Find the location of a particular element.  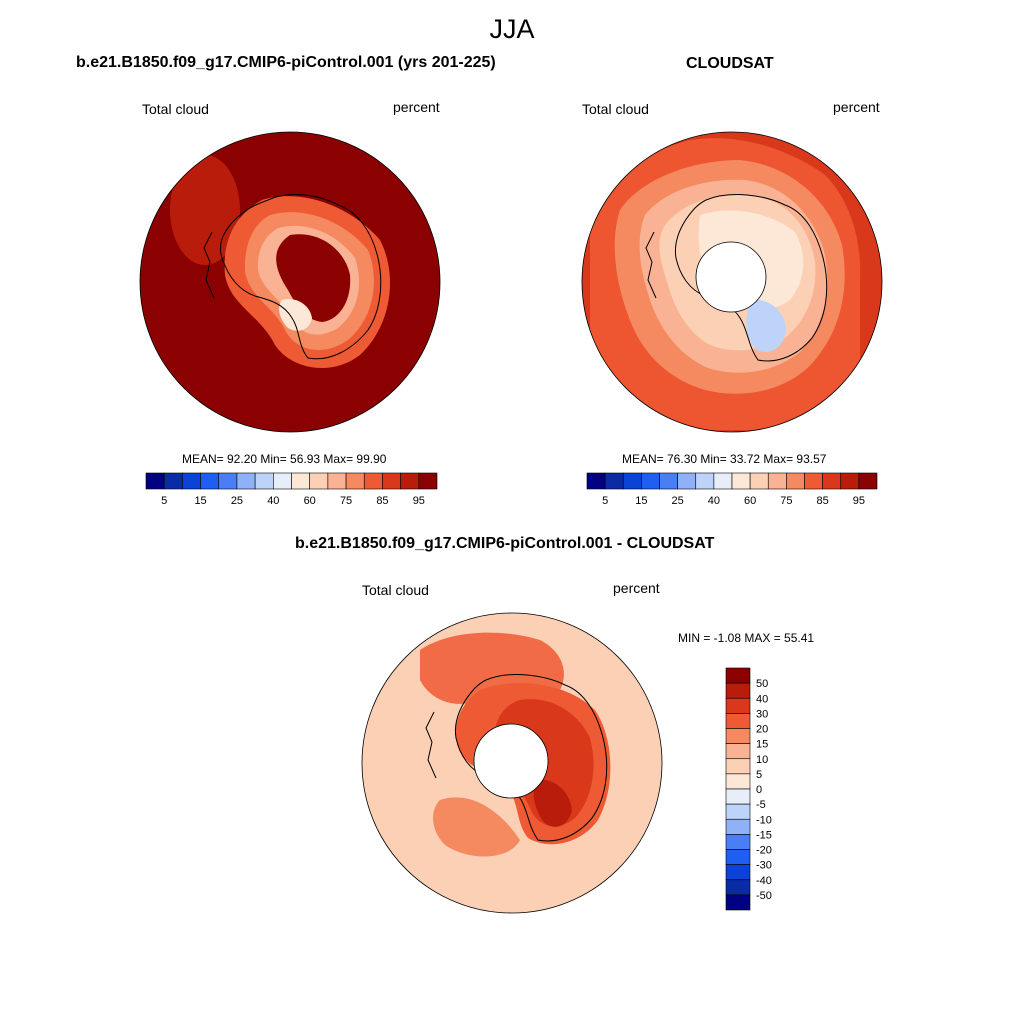

variable-label-model: Total cloud is located at coordinates (175, 109).